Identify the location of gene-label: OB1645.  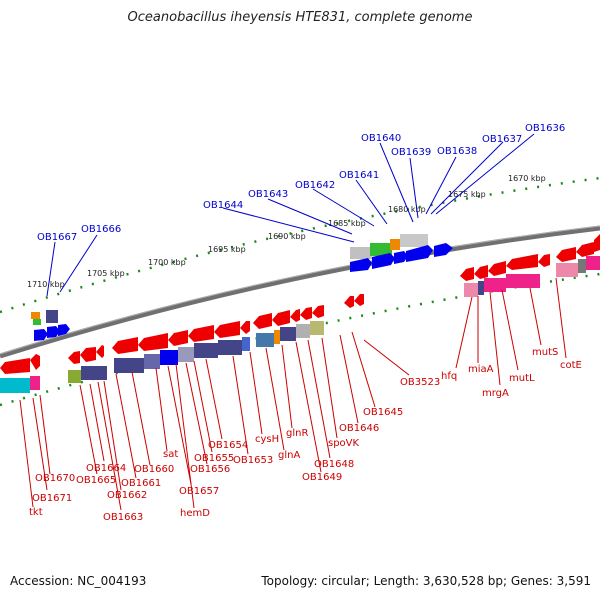
(383, 412).